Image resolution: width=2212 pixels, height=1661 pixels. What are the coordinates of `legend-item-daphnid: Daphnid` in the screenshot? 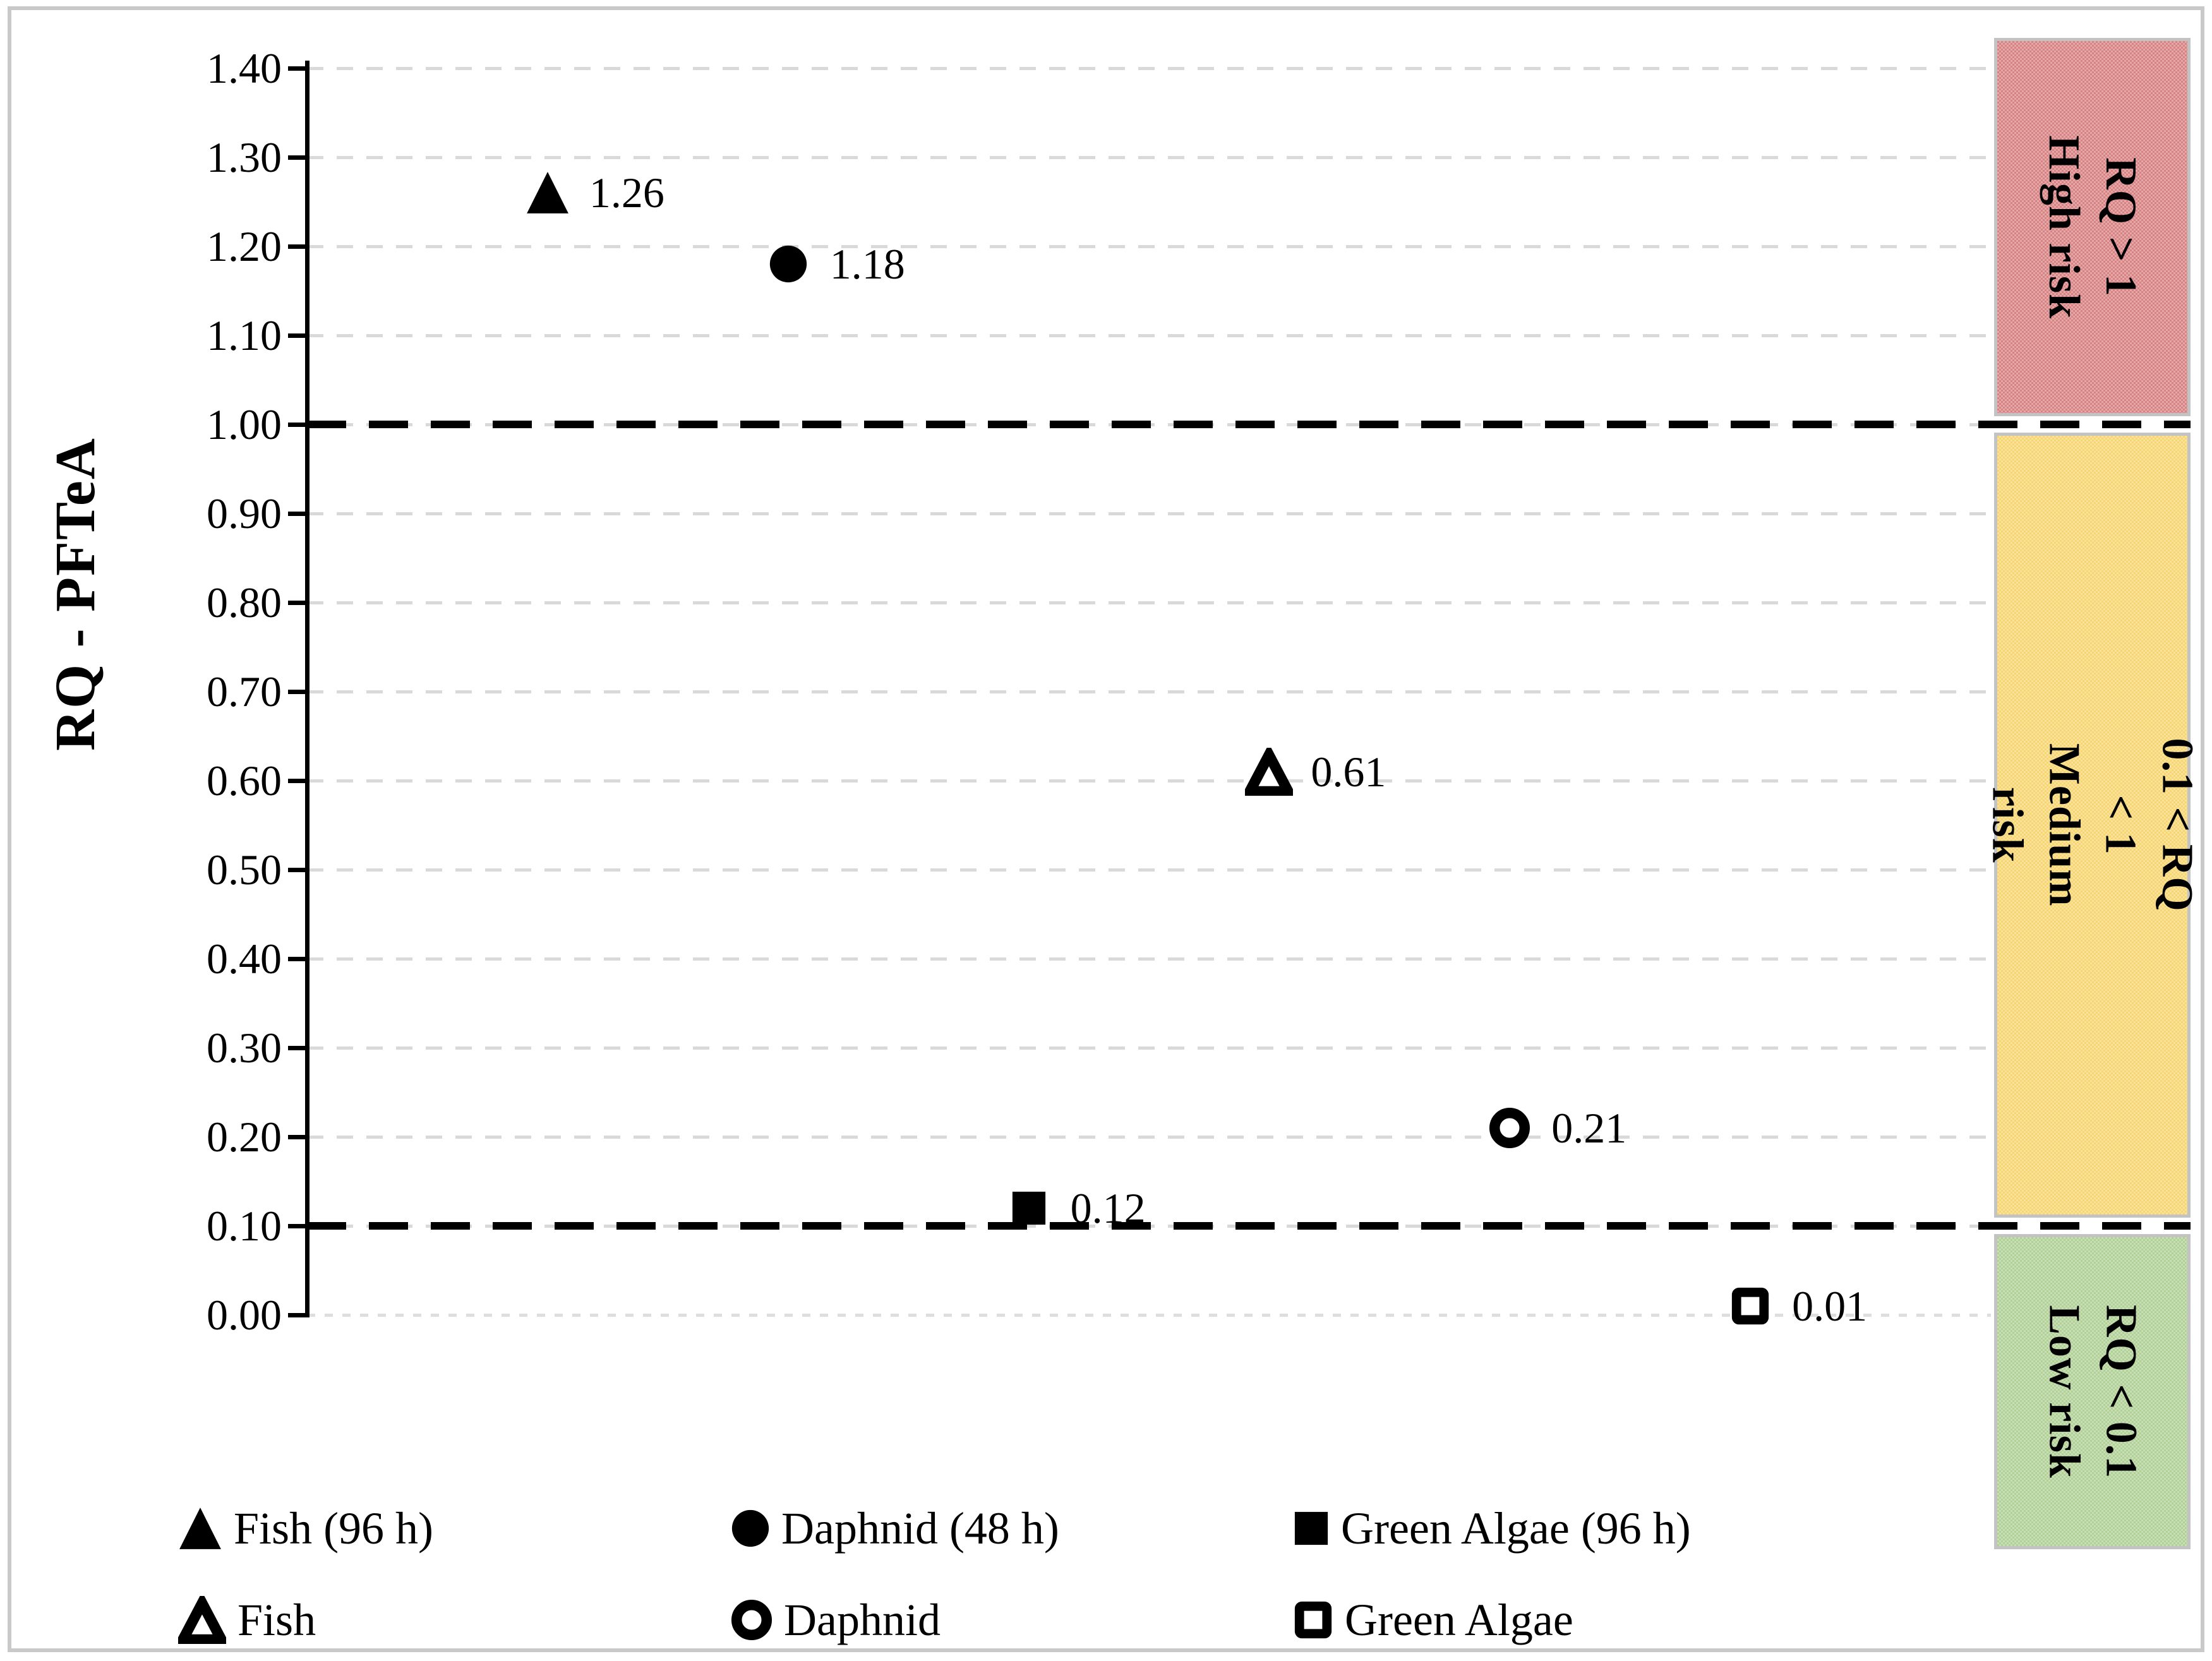 It's located at (836, 1619).